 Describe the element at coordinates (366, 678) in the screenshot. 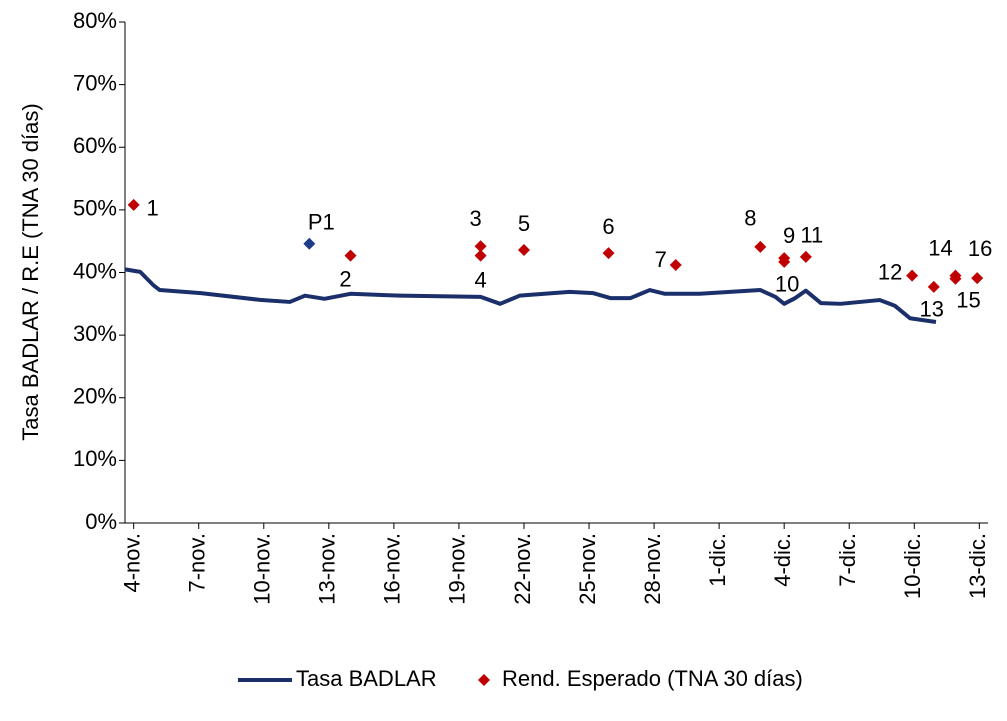

I see `legend-label: Tasa BADLAR` at that location.